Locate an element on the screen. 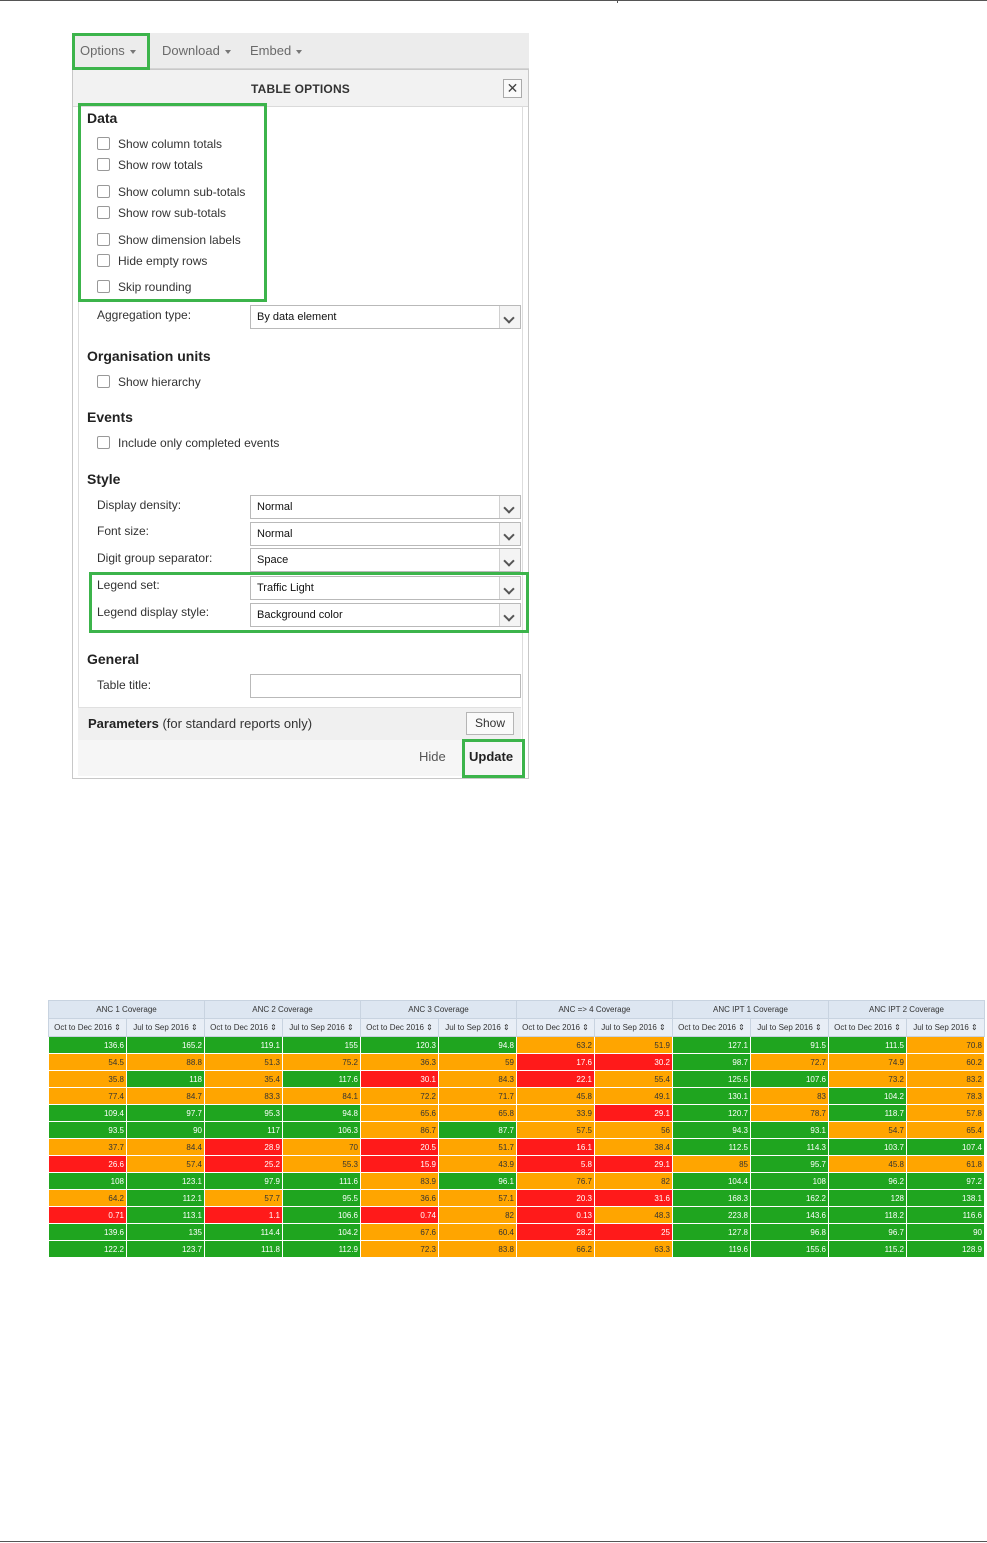 The image size is (987, 1543). table-cell: 29.1 is located at coordinates (633, 1113).